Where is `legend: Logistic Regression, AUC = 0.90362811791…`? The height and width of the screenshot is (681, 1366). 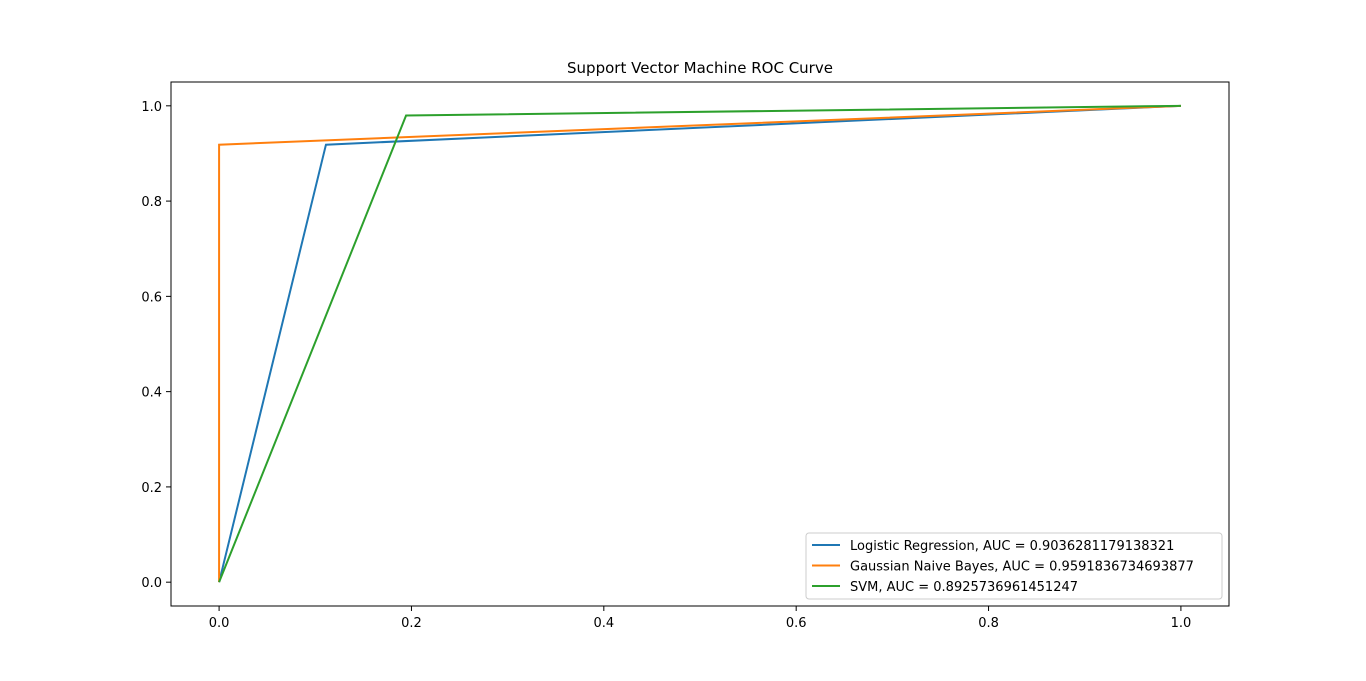
legend: Logistic Regression, AUC = 0.90362811791… is located at coordinates (1014, 566).